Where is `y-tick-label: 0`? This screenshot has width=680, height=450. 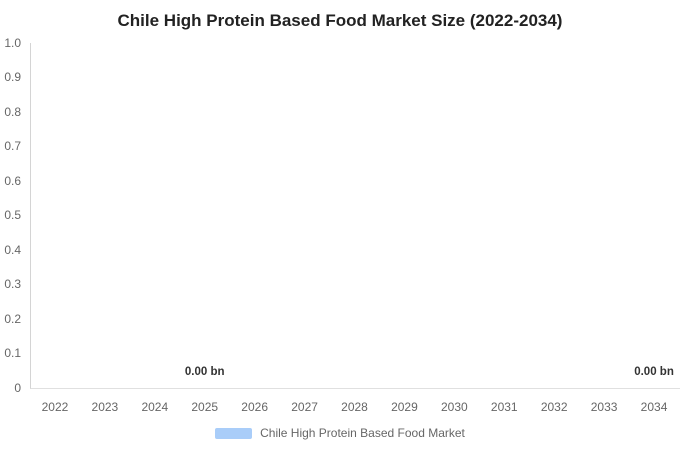
y-tick-label: 0 is located at coordinates (17, 387).